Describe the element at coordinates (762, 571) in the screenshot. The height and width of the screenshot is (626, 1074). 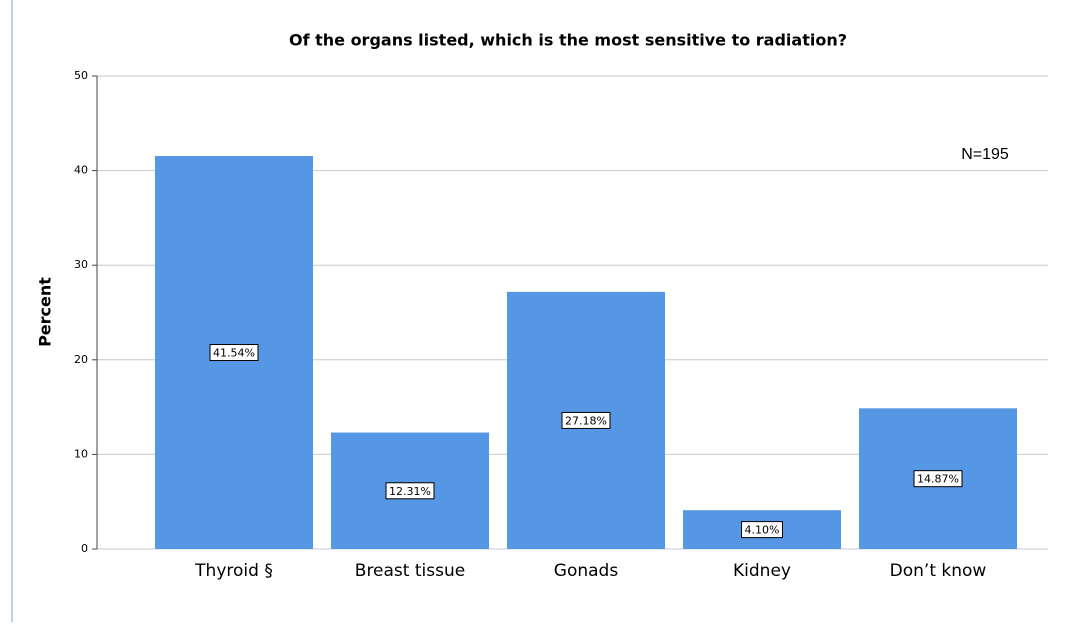
I see `x-tick-label: Kidney` at that location.